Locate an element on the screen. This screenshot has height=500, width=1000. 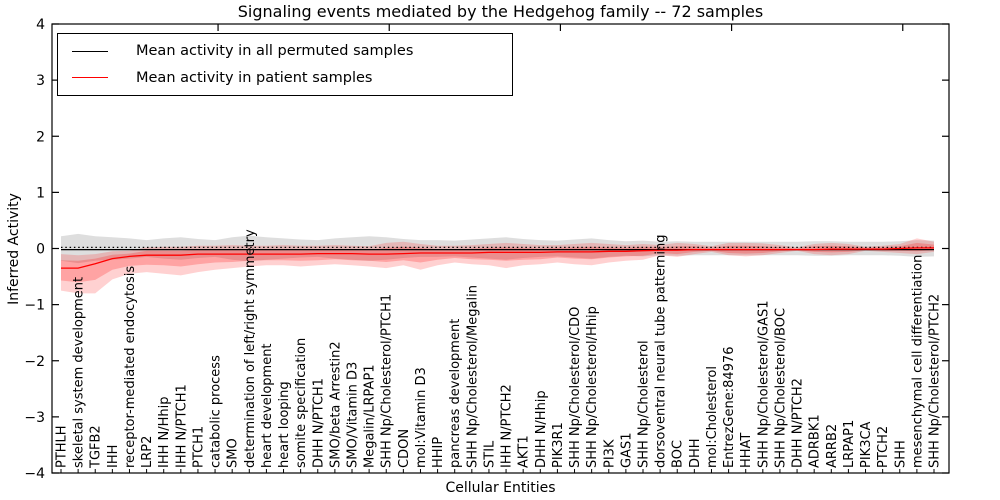
x-tick-label: STIL is located at coordinates (489, 454).